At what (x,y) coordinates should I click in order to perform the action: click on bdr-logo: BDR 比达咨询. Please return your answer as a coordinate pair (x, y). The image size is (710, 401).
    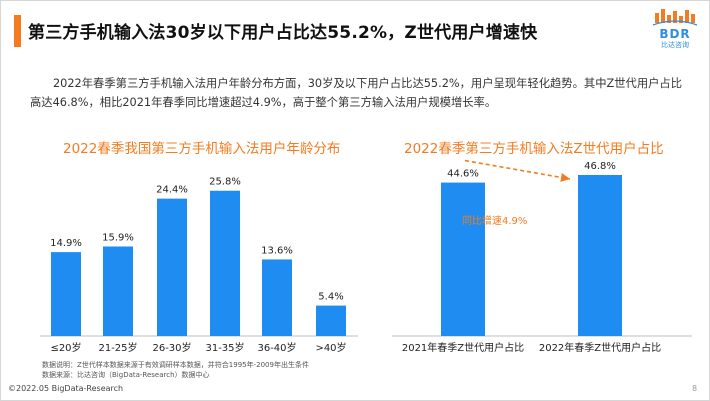
    Looking at the image, I should click on (675, 28).